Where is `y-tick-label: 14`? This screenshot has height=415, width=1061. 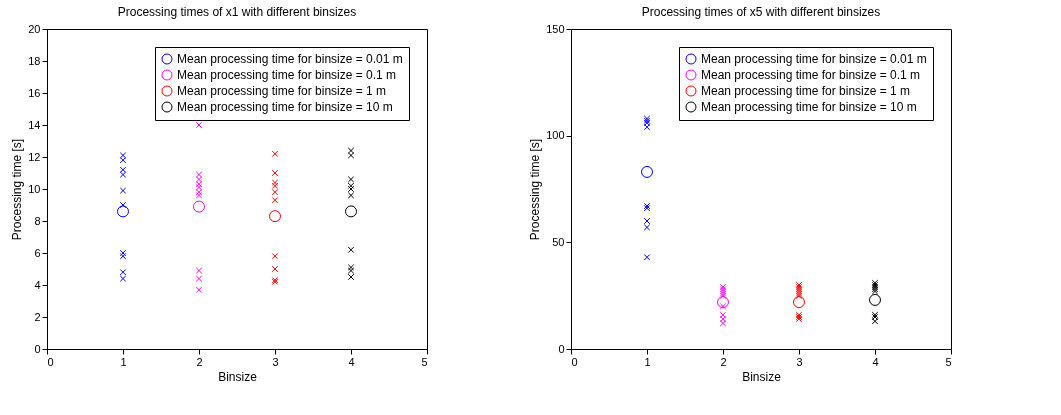 y-tick-label: 14 is located at coordinates (34, 124).